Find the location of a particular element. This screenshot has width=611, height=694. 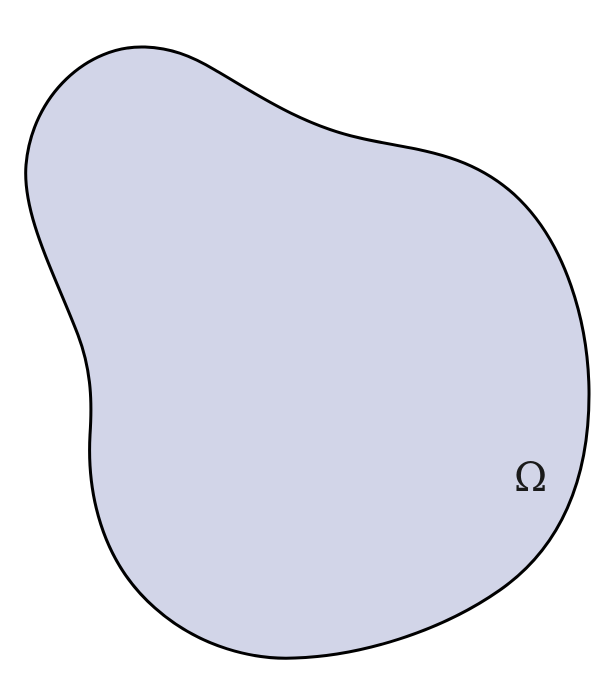

region-label-omega: Ω is located at coordinates (530, 478).